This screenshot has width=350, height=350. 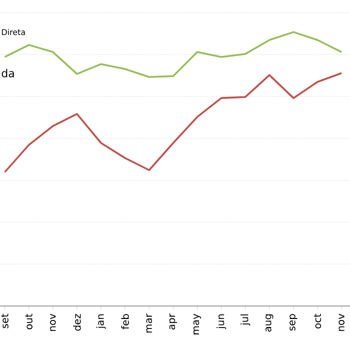 I want to click on x-tick-label: sep, so click(x=294, y=322).